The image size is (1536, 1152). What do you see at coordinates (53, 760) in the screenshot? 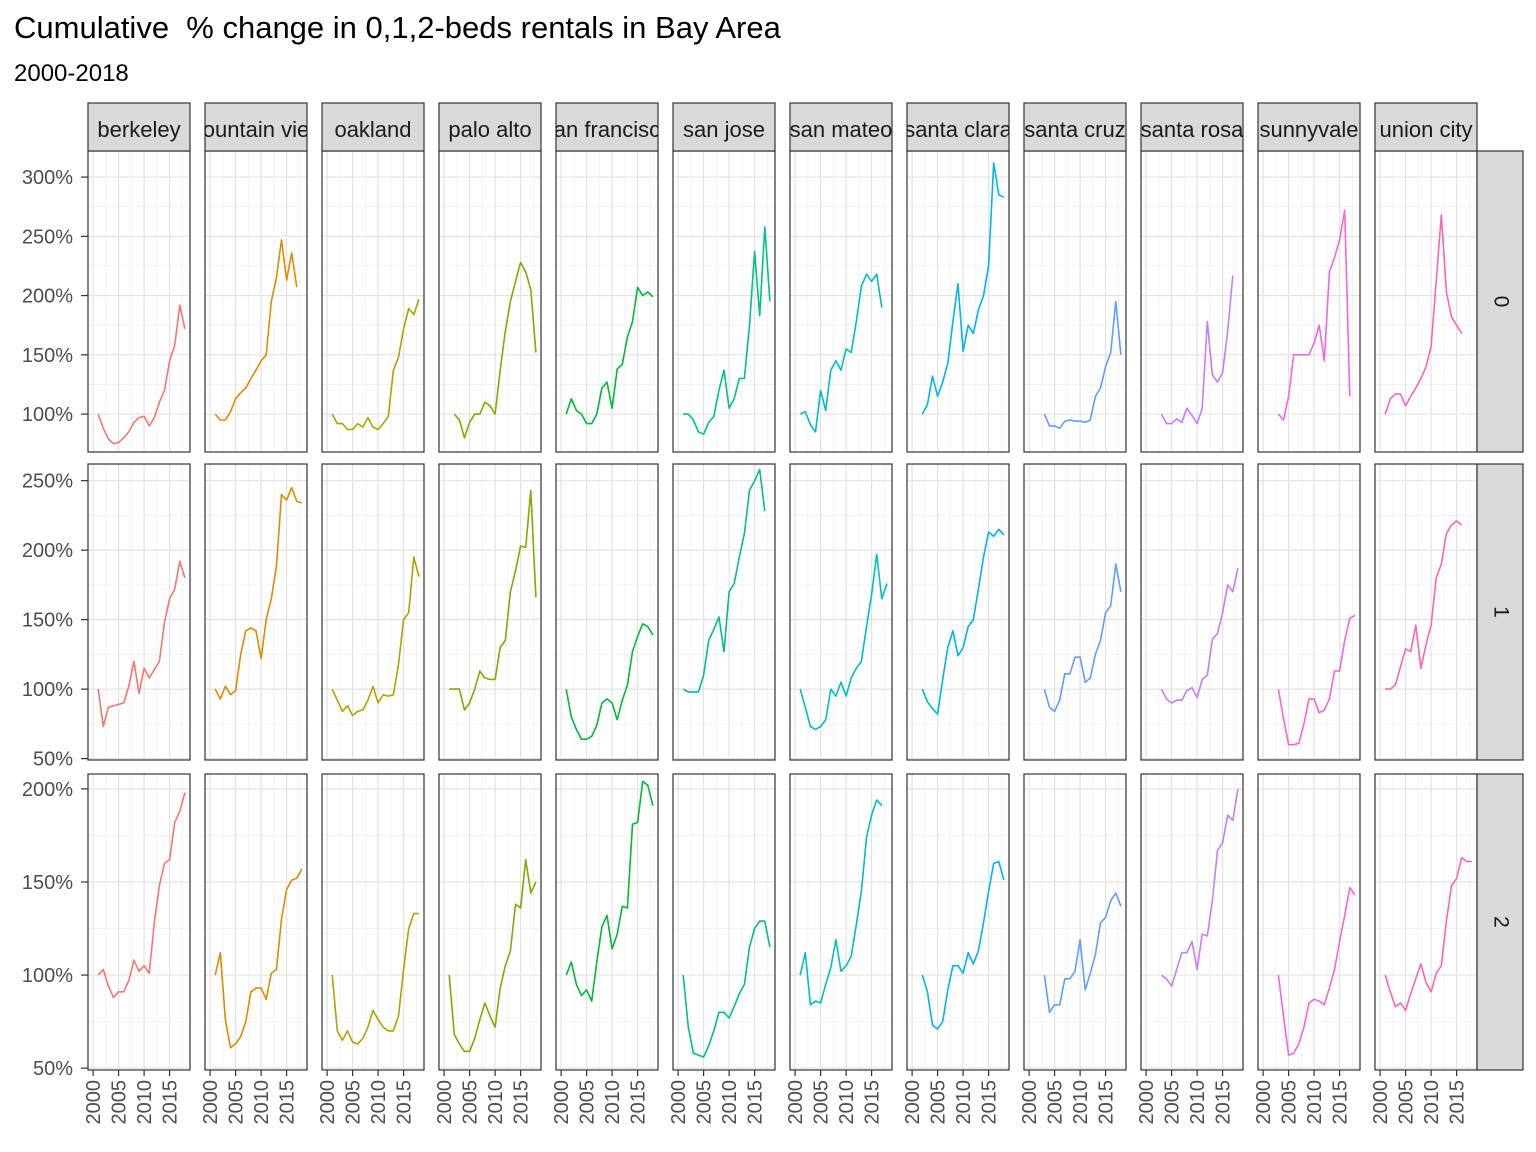
I see `y-tick-label: 50%` at bounding box center [53, 760].